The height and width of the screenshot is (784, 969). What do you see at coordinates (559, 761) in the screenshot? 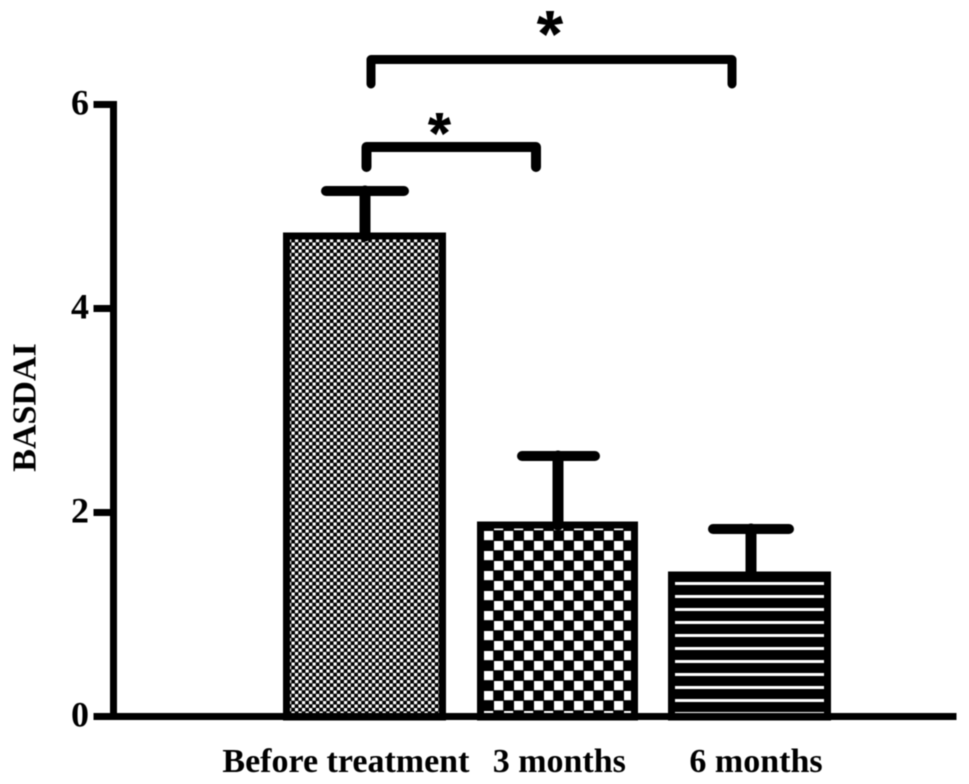
I see `svg-text: 3 months` at bounding box center [559, 761].